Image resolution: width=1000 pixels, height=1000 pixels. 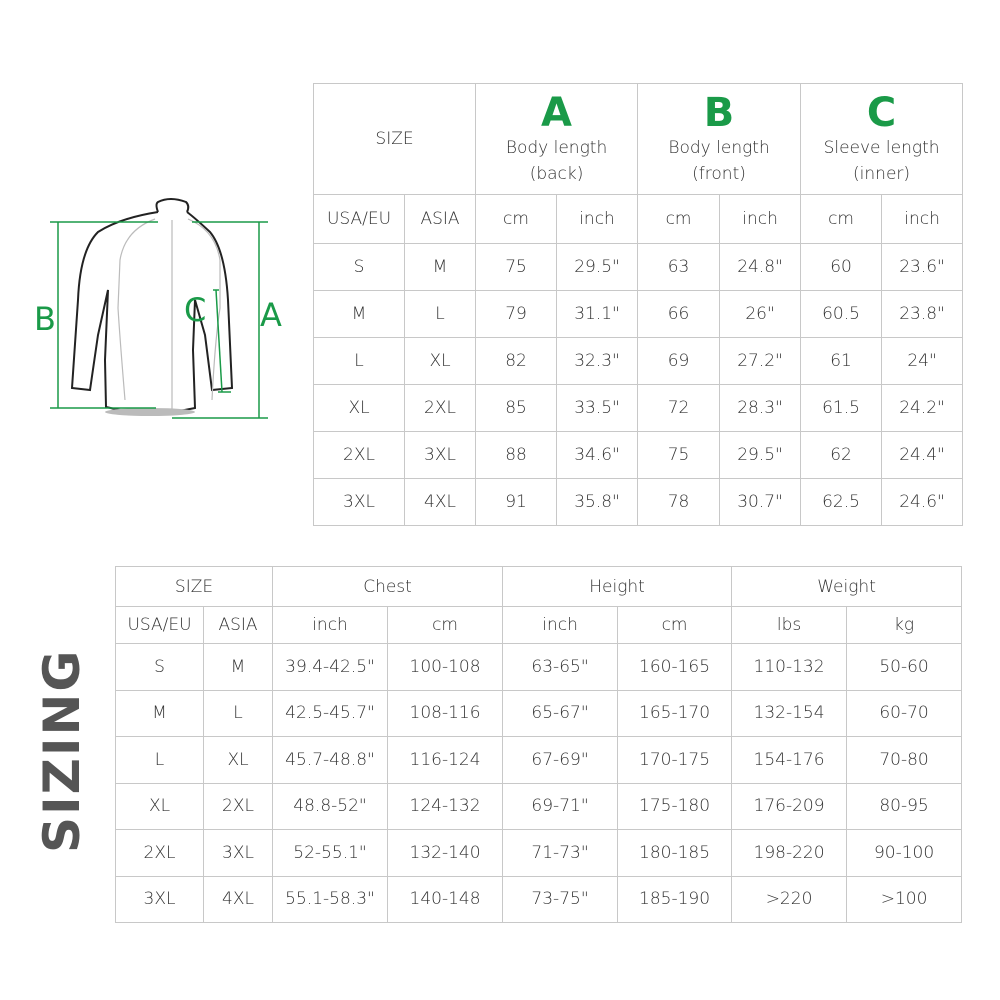 I want to click on subheader-row: USA/EU ASIA inch cm inch cm lbs kg, so click(x=539, y=625).